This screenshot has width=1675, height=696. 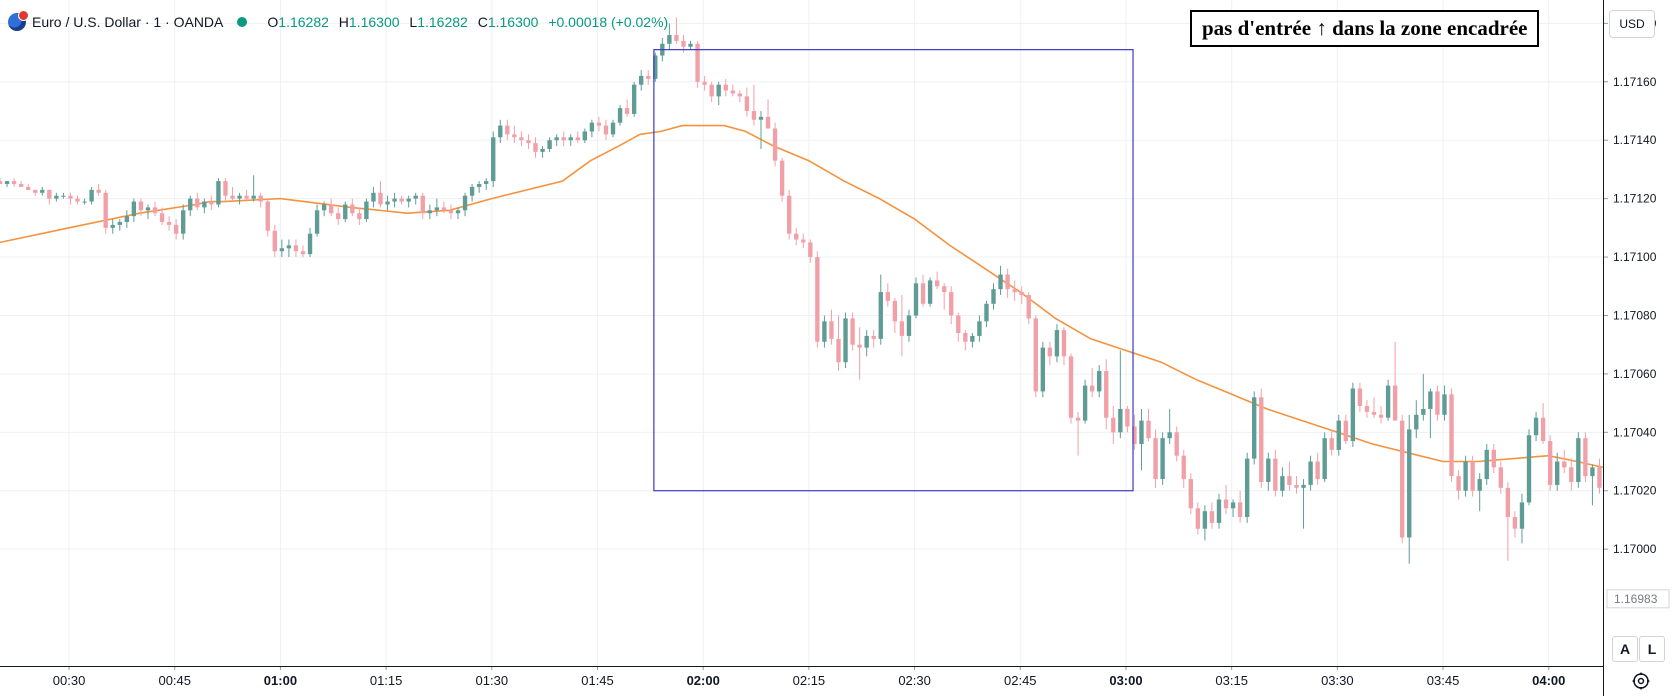 I want to click on settings-gear-icon, so click(x=1641, y=681).